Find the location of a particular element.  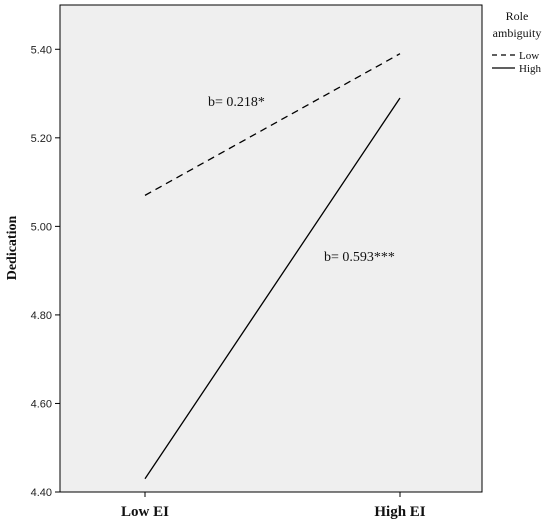

x-category-label: High EI is located at coordinates (399, 512).